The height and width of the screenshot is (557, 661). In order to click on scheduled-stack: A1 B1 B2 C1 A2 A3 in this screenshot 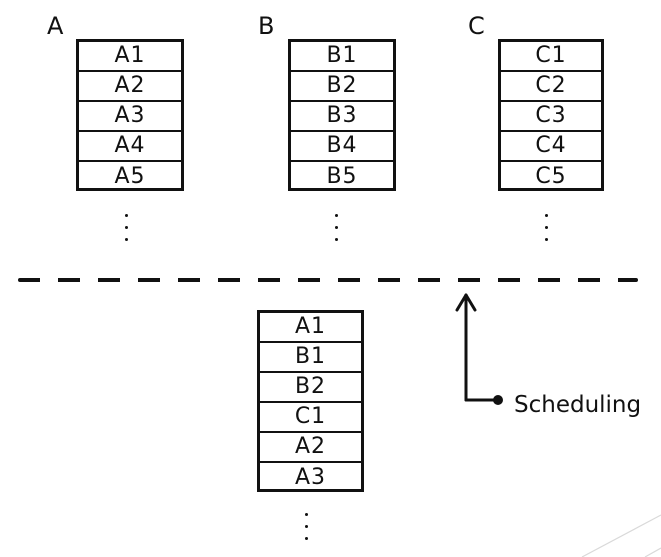, I will do `click(310, 401)`.